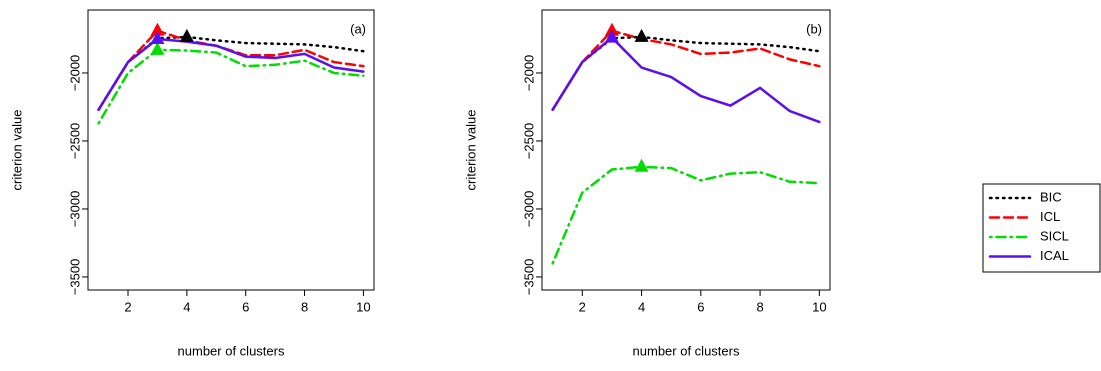  Describe the element at coordinates (1054, 255) in the screenshot. I see `legend-label: ICAL` at that location.